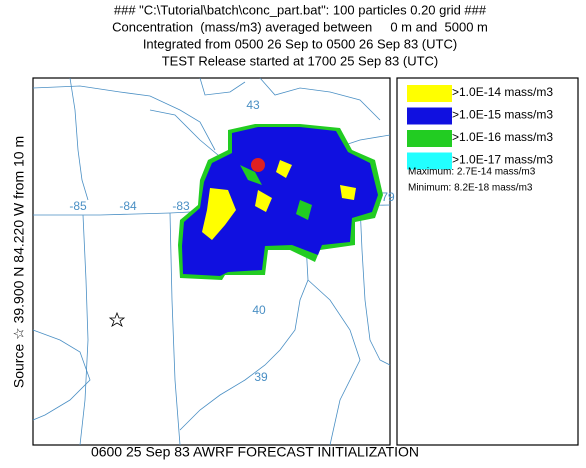 This screenshot has height=468, width=586. I want to click on plume, so click(280, 202).